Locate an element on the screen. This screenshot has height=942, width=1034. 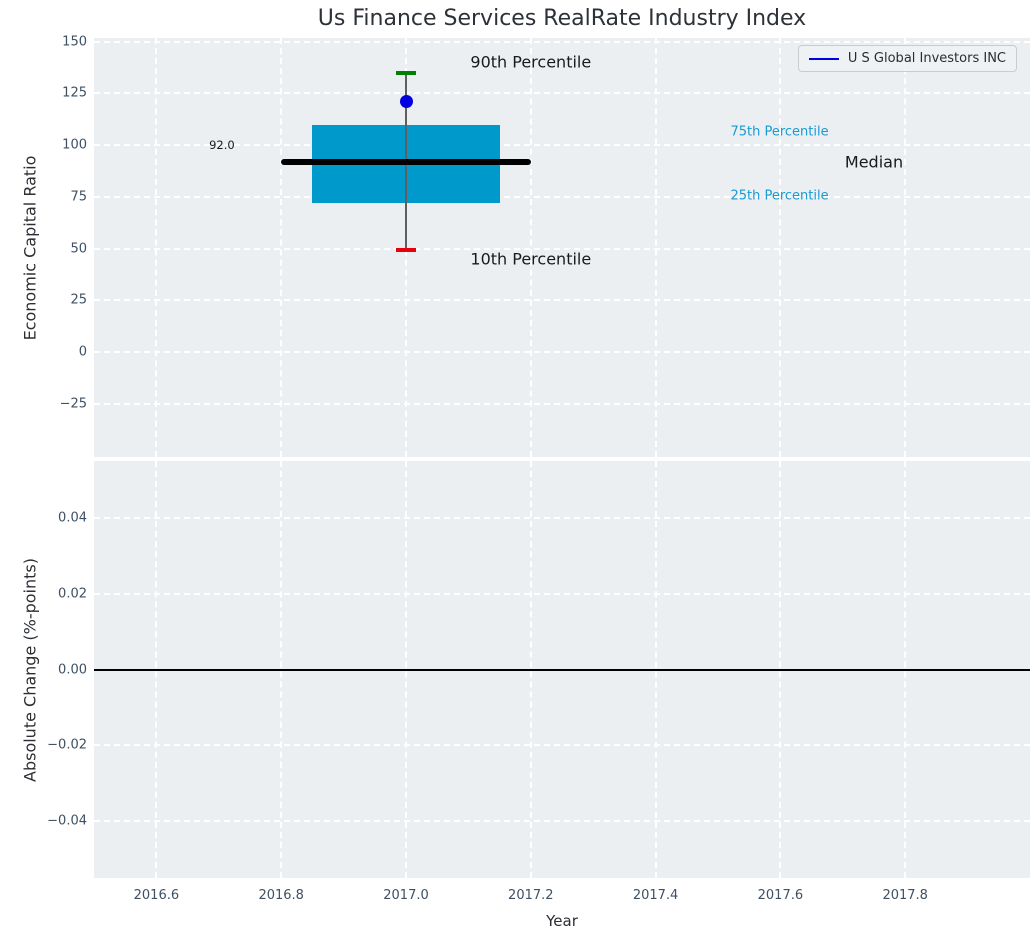
x-tick-label: 2017.0 is located at coordinates (406, 895).